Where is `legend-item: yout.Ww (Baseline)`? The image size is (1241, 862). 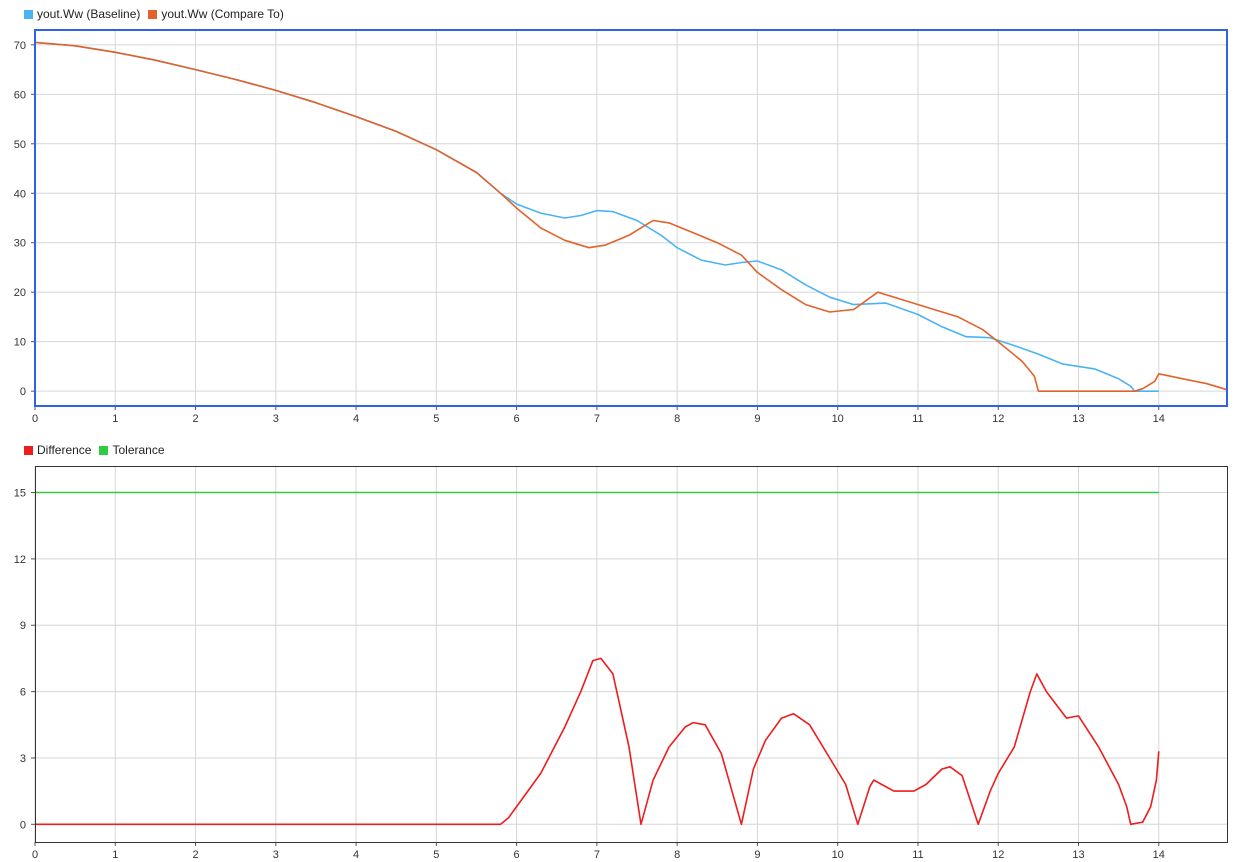
legend-item: yout.Ww (Baseline) is located at coordinates (82, 14).